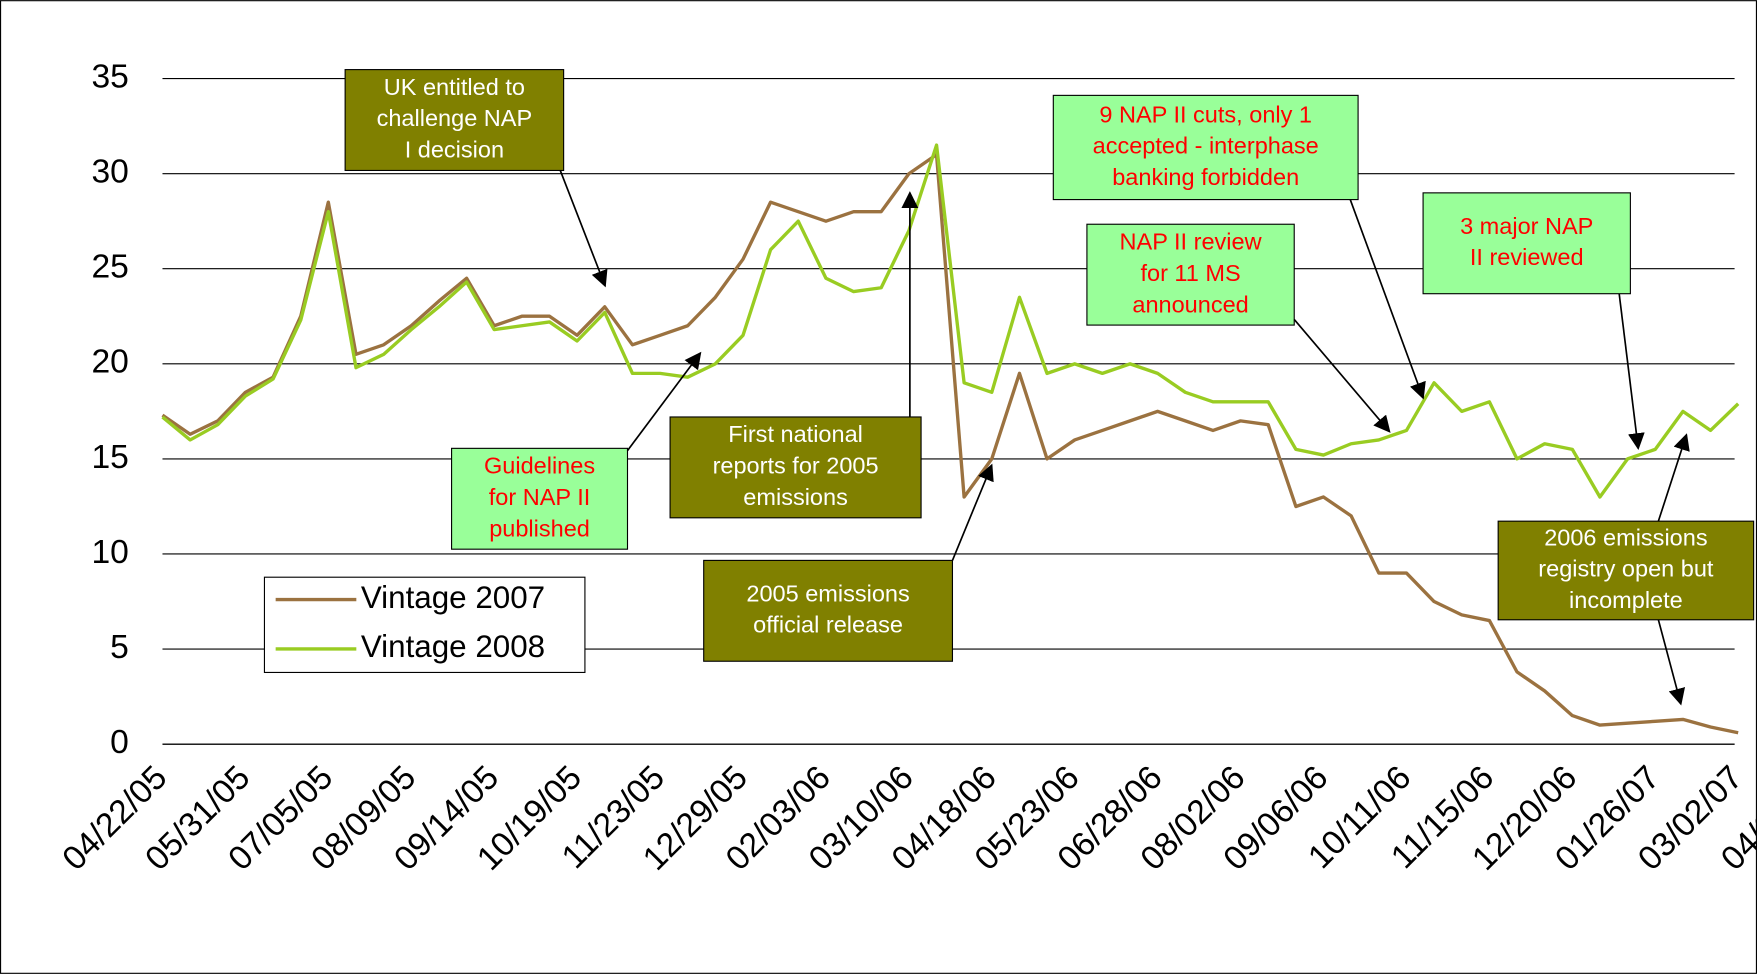 Image resolution: width=1757 pixels, height=974 pixels. I want to click on annotation-text: UK entitled to, so click(454, 87).